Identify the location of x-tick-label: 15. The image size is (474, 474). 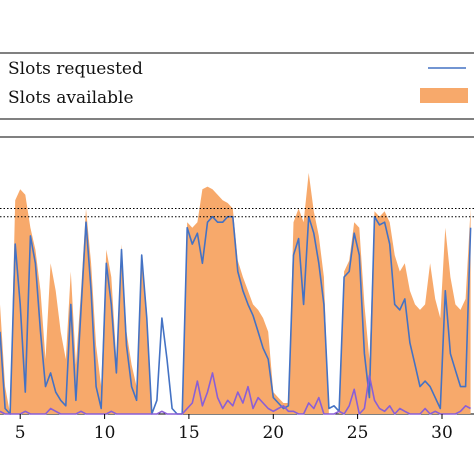
(189, 433).